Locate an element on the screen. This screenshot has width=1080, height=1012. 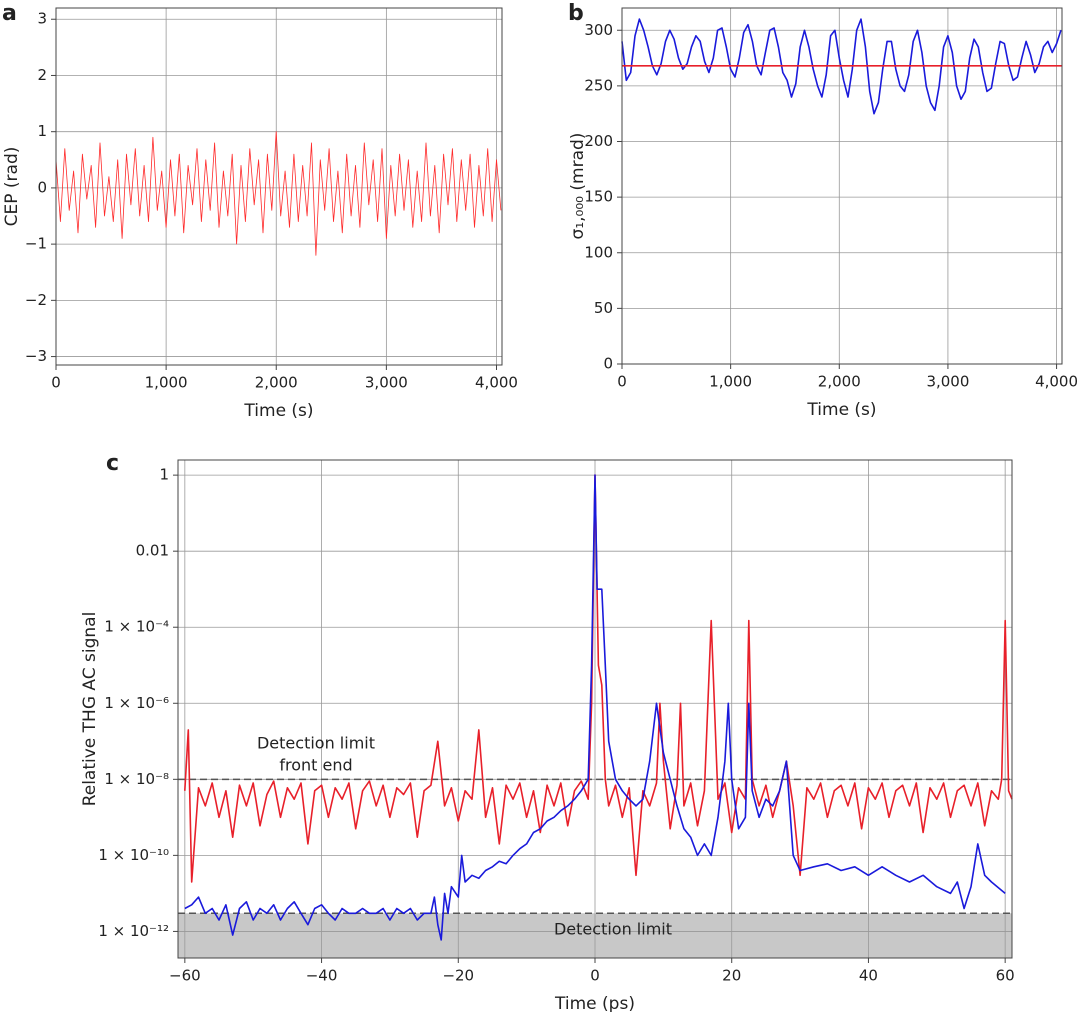
x-tick-label: −40 is located at coordinates (322, 976).